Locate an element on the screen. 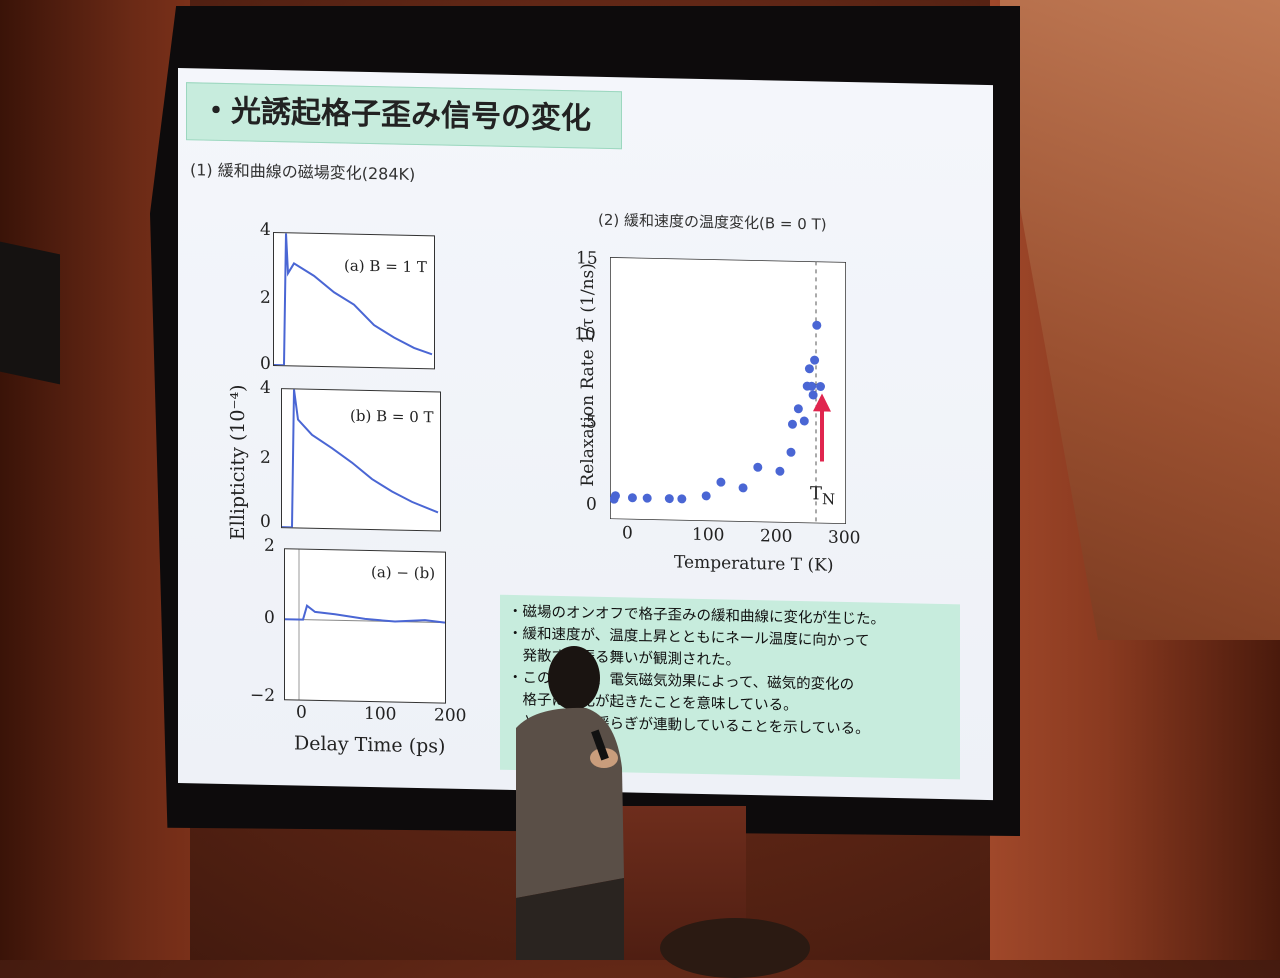 The height and width of the screenshot is (978, 1280). ytick-a-4: 4 is located at coordinates (265, 229).